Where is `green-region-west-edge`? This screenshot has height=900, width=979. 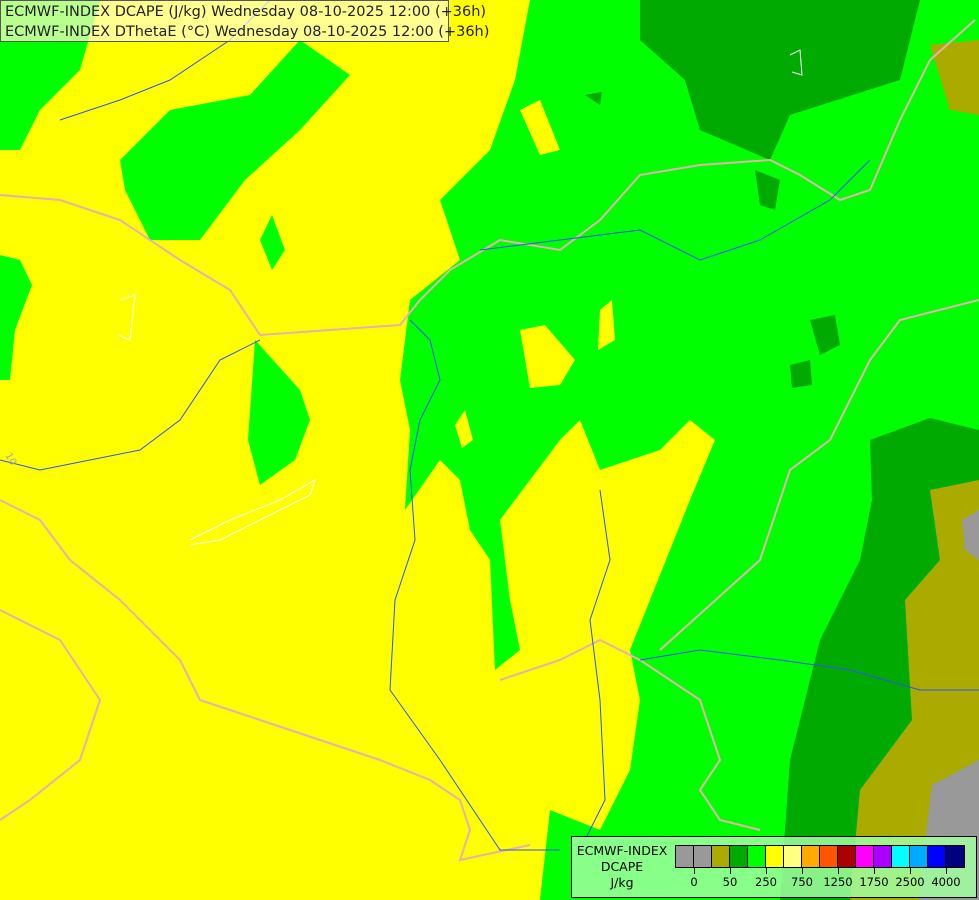 green-region-west-edge is located at coordinates (16, 317).